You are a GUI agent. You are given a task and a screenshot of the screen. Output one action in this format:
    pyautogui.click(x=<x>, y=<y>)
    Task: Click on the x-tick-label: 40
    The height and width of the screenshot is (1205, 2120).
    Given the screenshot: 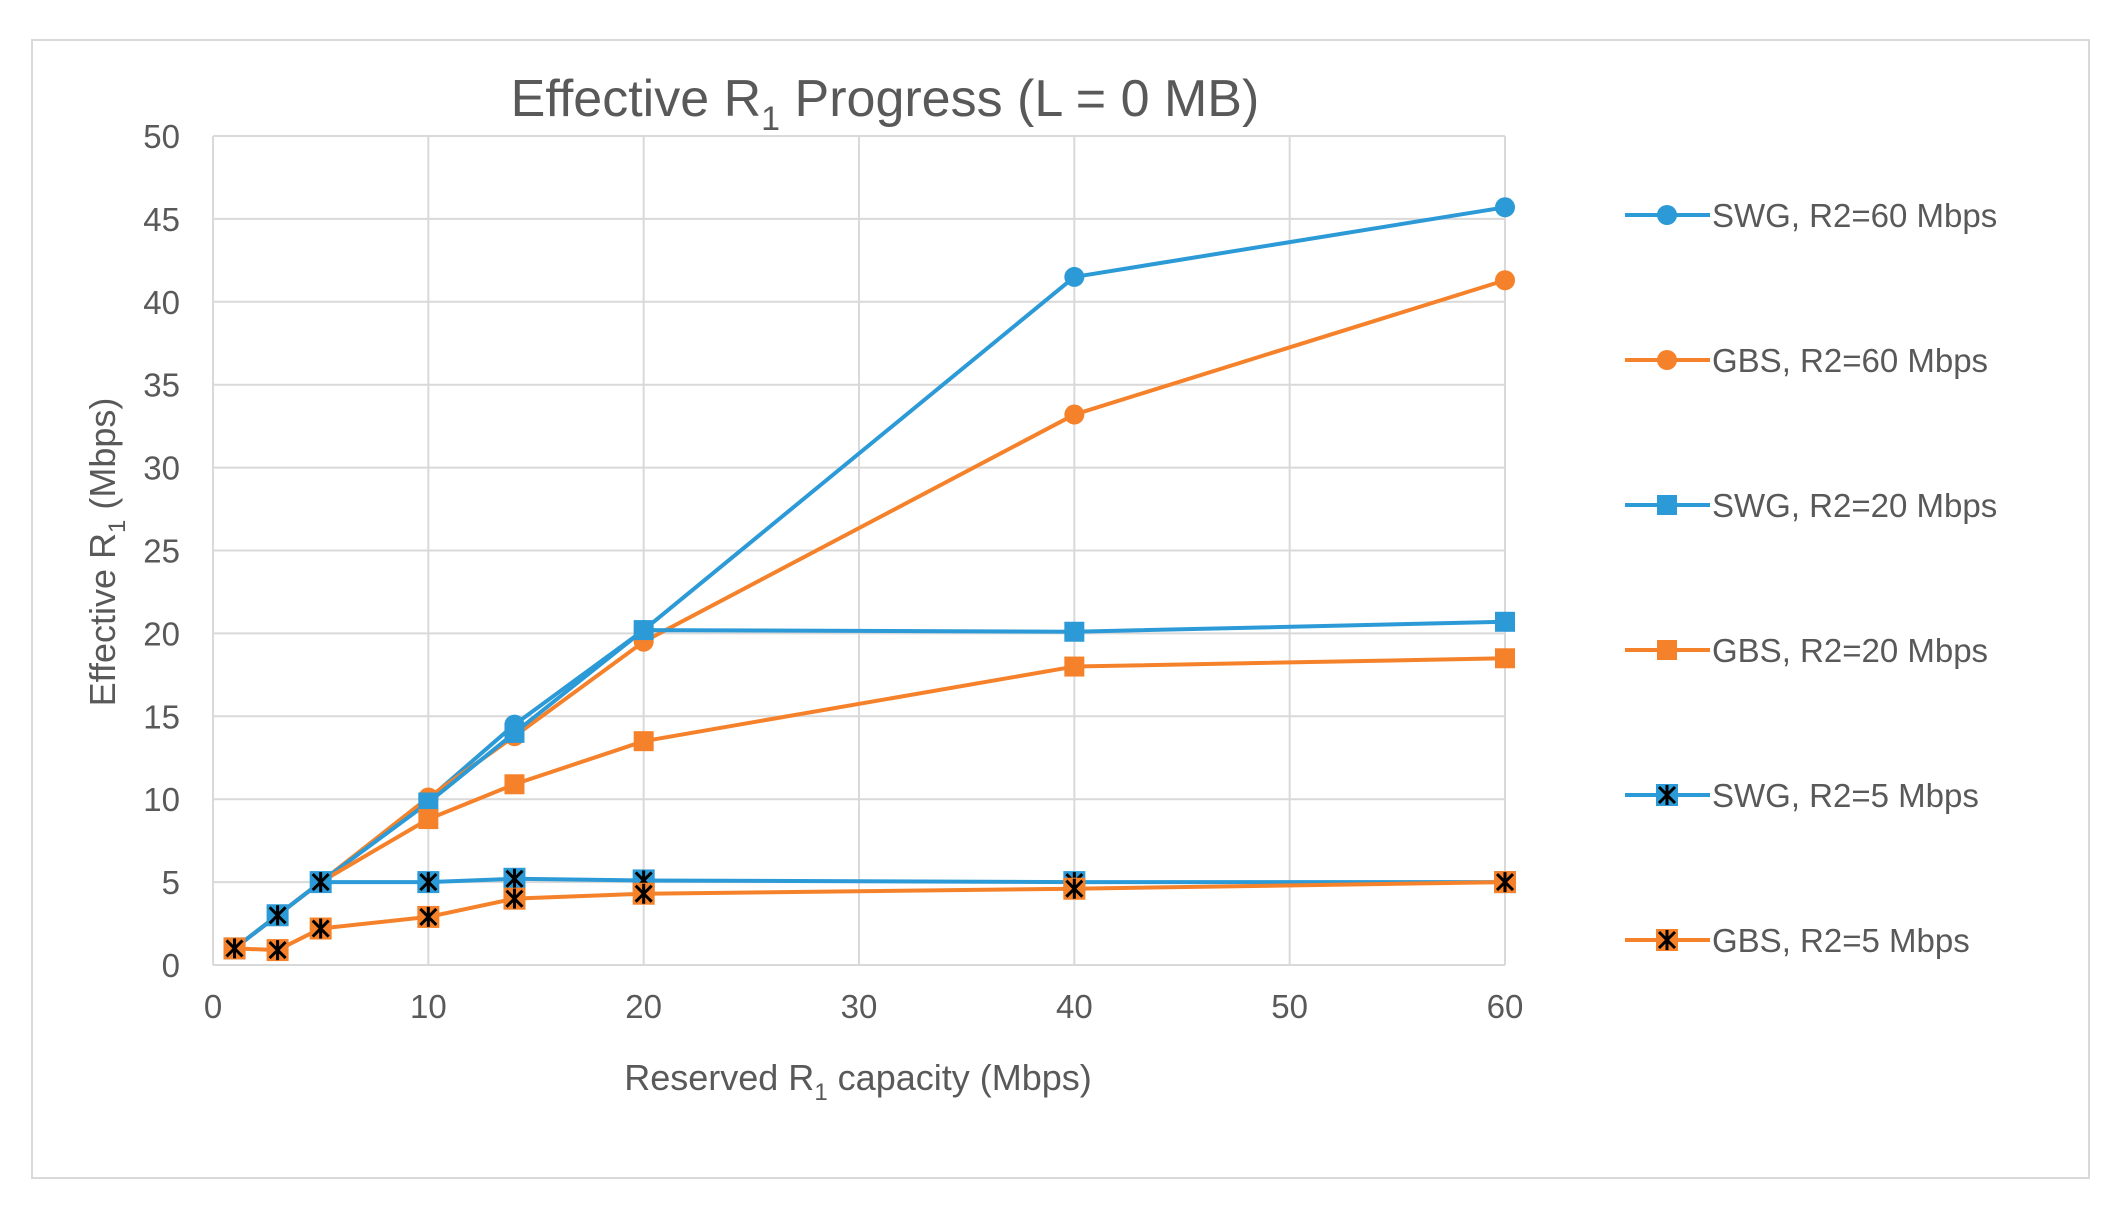 What is the action you would take?
    pyautogui.click(x=1074, y=1006)
    